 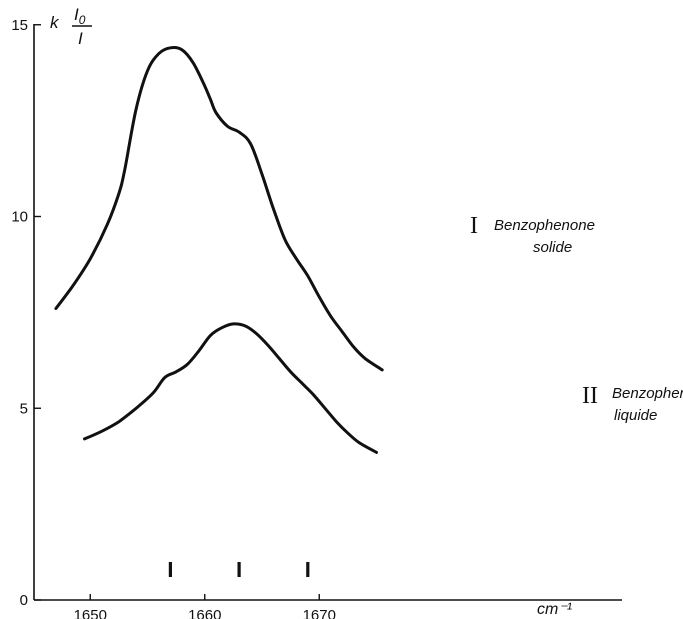 I want to click on y-tick-label: 0, so click(x=24, y=600).